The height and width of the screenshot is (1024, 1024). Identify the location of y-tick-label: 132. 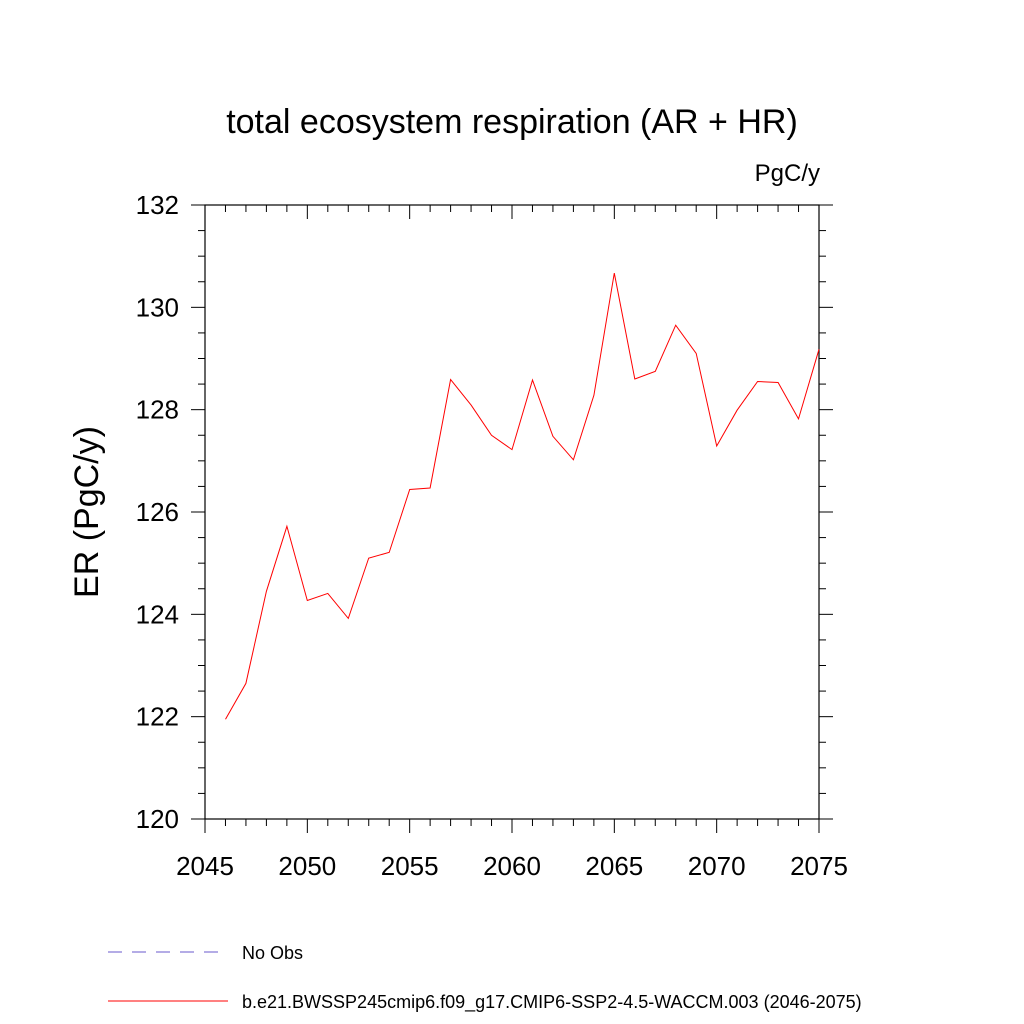
(157, 205).